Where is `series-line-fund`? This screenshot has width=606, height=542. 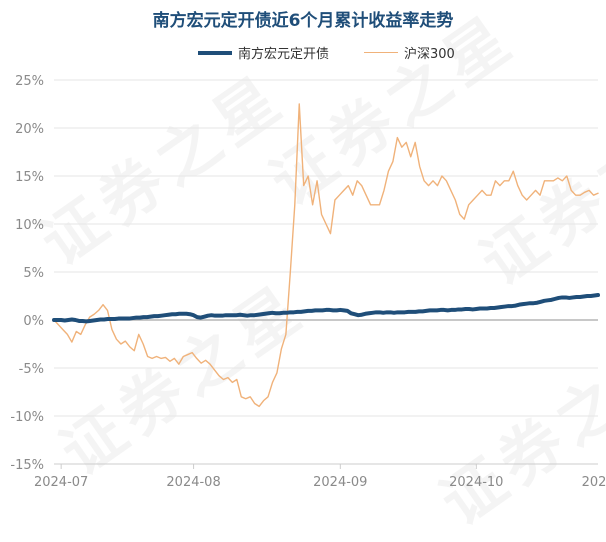
series-line-fund is located at coordinates (326, 308).